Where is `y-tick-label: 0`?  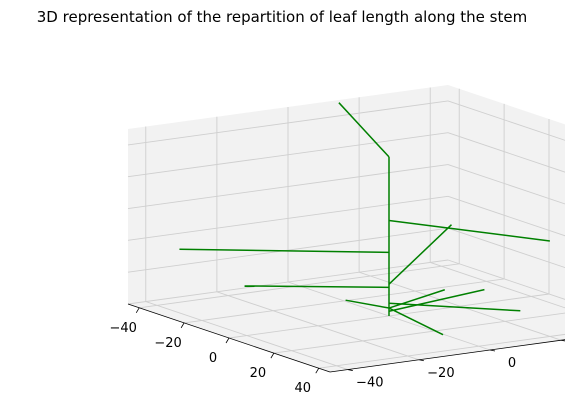 y-tick-label: 0 is located at coordinates (512, 363).